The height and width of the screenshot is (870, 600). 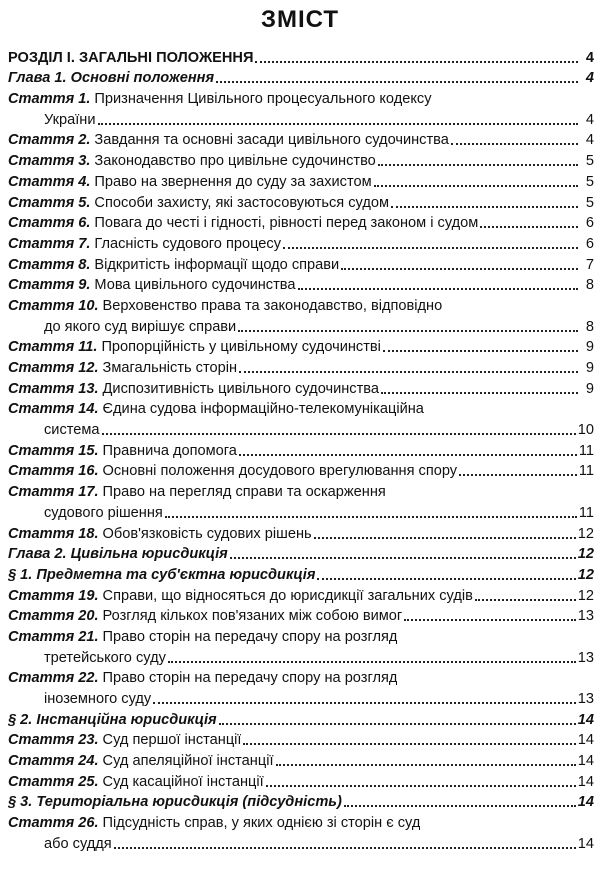 I want to click on entry-text: Відкритість інформації щодо справи, so click(x=217, y=264).